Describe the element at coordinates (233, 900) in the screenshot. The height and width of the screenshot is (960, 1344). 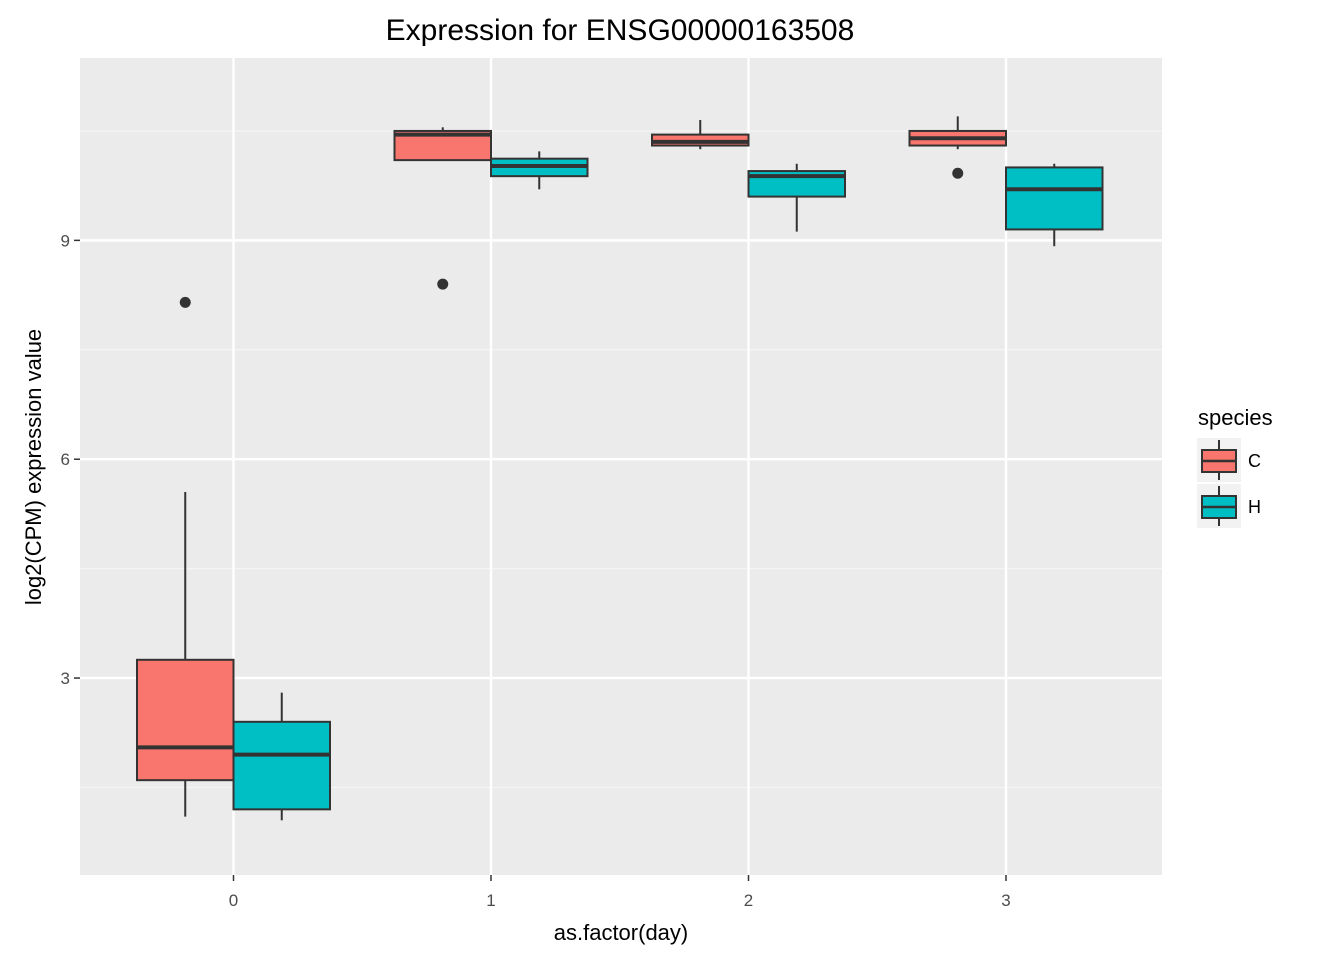
I see `x-tick-label: 0` at that location.